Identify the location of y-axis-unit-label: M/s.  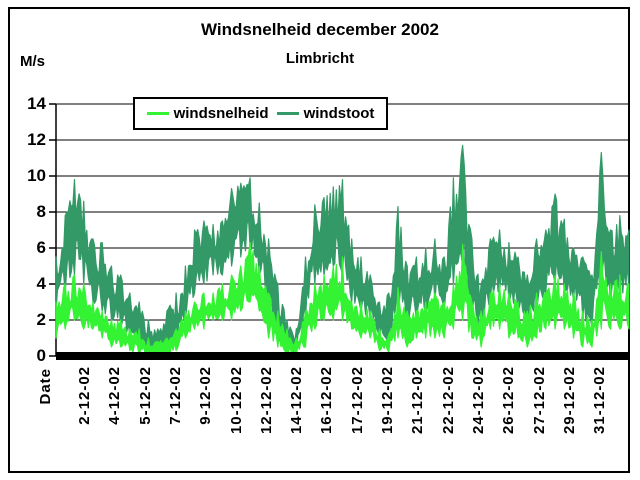
(33, 61).